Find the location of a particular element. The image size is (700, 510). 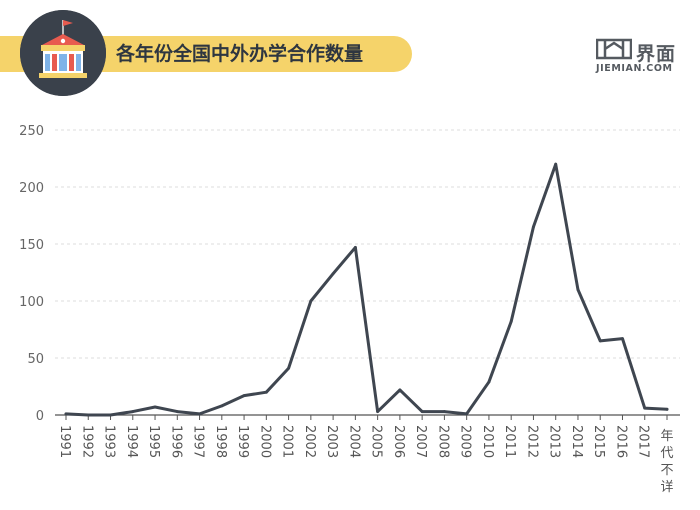

y-tick-label: 100 is located at coordinates (31, 302).